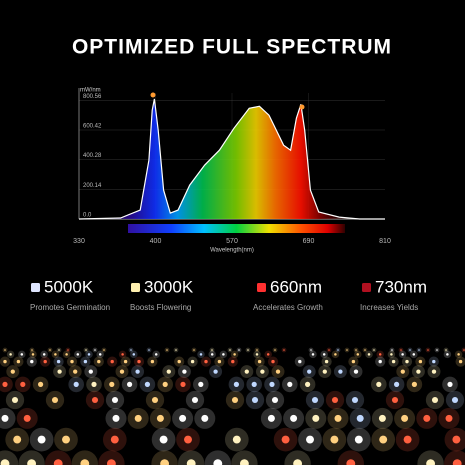  What do you see at coordinates (232, 47) in the screenshot?
I see `title: OPTIMIZED FULL SPECTRUM` at bounding box center [232, 47].